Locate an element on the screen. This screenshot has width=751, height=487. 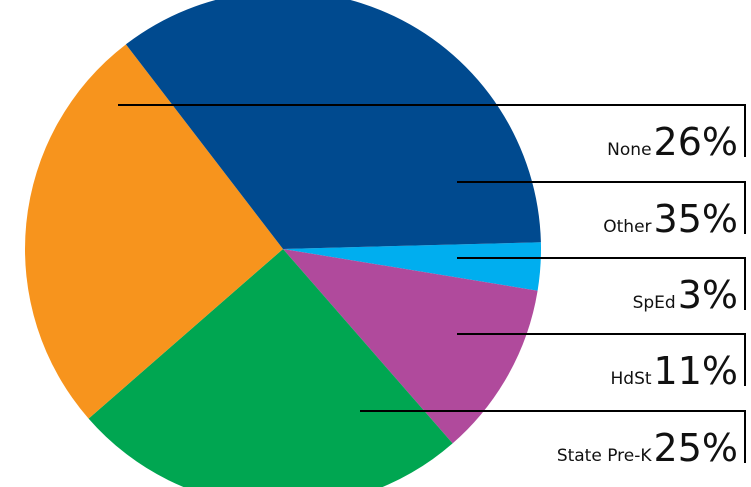
legend-label: State Pre-K25% is located at coordinates (647, 448).